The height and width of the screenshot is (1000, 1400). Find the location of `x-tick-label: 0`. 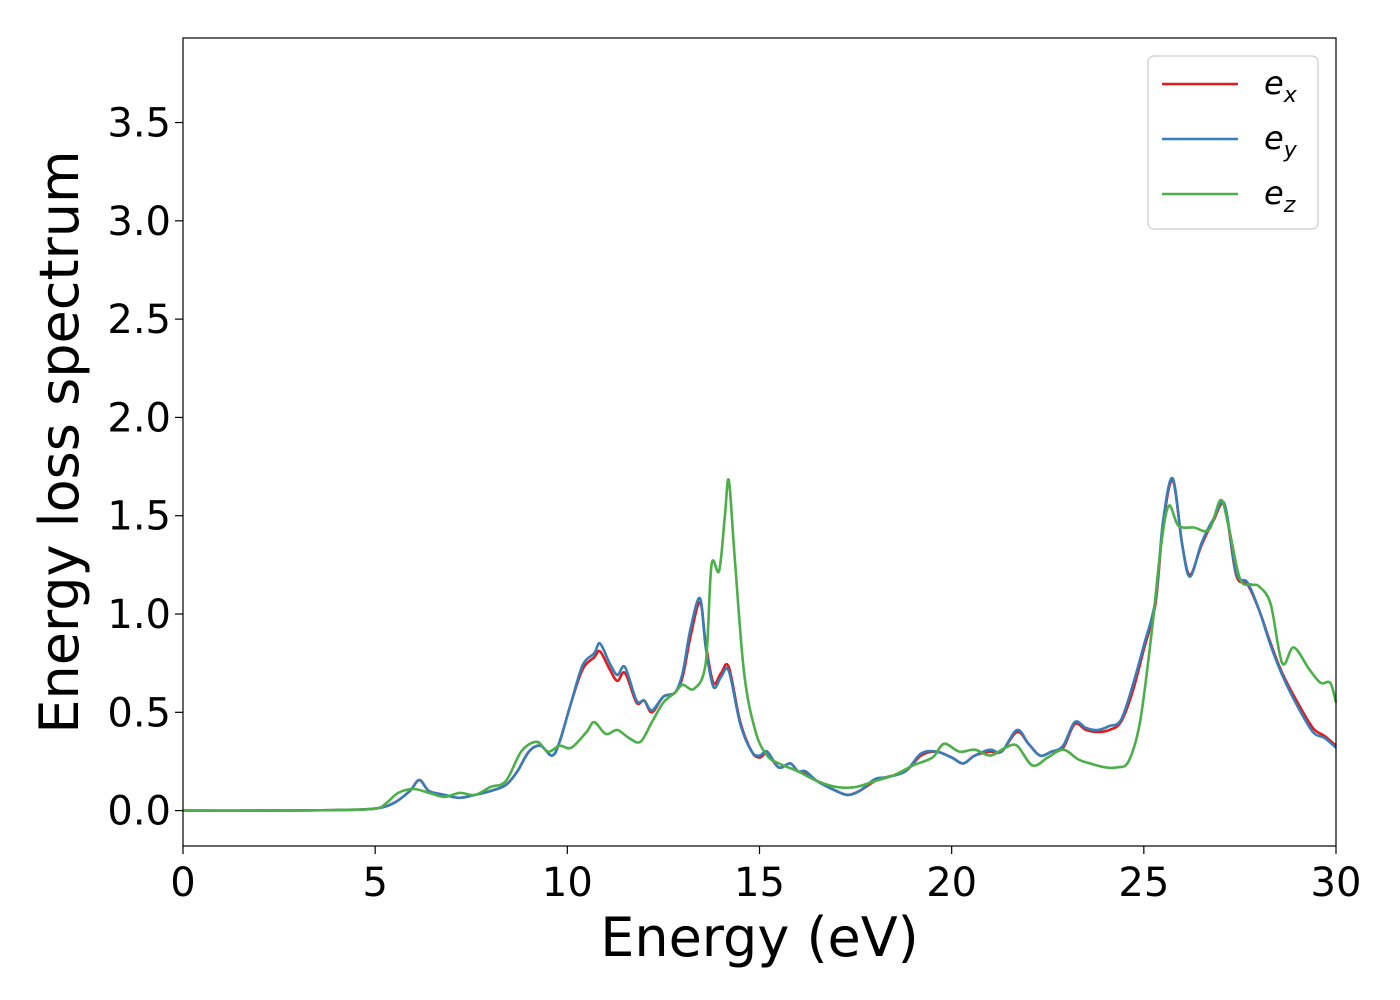

x-tick-label: 0 is located at coordinates (182, 883).